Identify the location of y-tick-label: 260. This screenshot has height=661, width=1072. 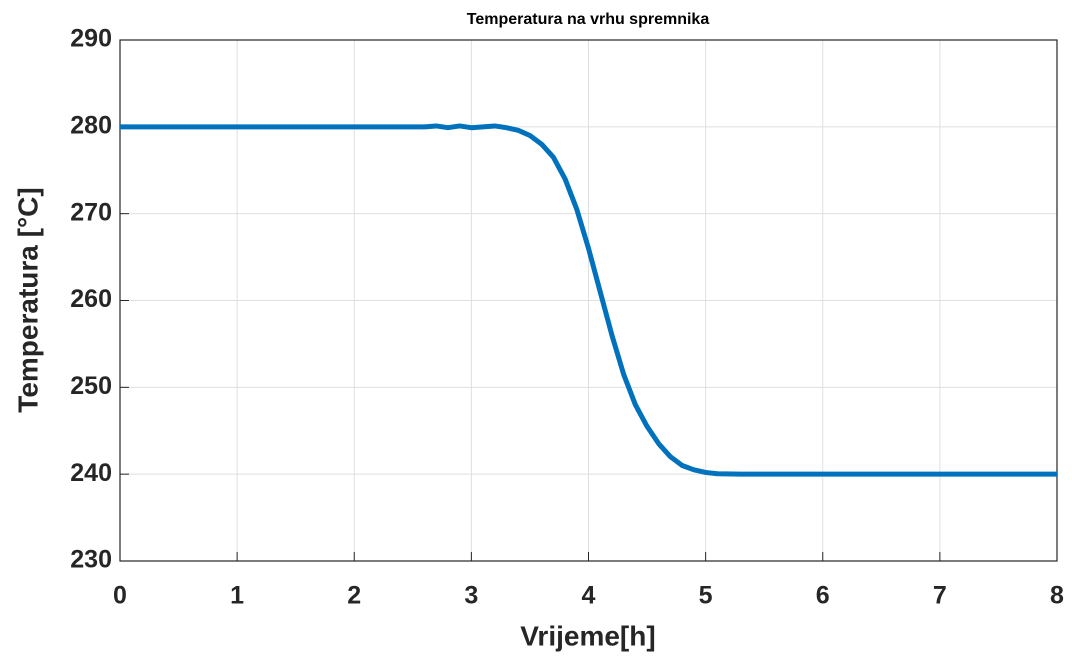
(91, 299).